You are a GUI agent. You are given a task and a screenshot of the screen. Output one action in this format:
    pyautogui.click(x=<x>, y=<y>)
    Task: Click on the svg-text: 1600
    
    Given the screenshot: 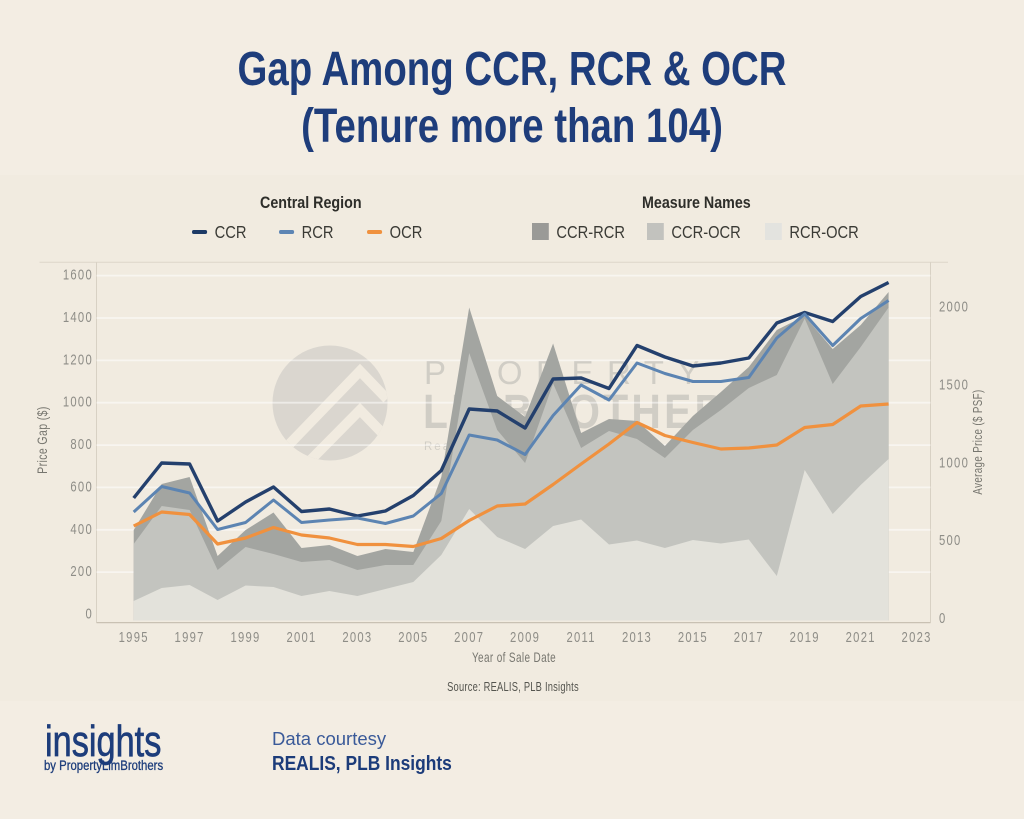 What is the action you would take?
    pyautogui.click(x=78, y=274)
    